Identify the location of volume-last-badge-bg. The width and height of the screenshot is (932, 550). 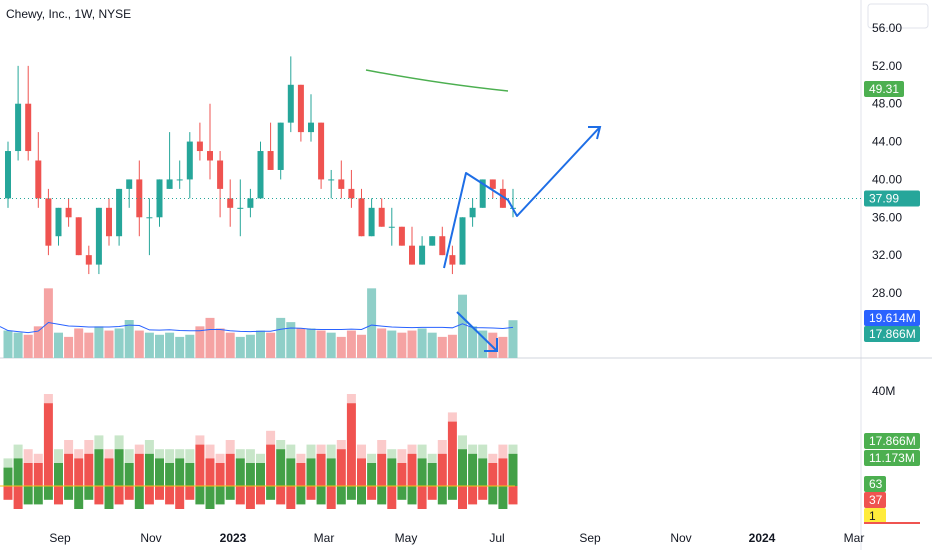
(892, 334).